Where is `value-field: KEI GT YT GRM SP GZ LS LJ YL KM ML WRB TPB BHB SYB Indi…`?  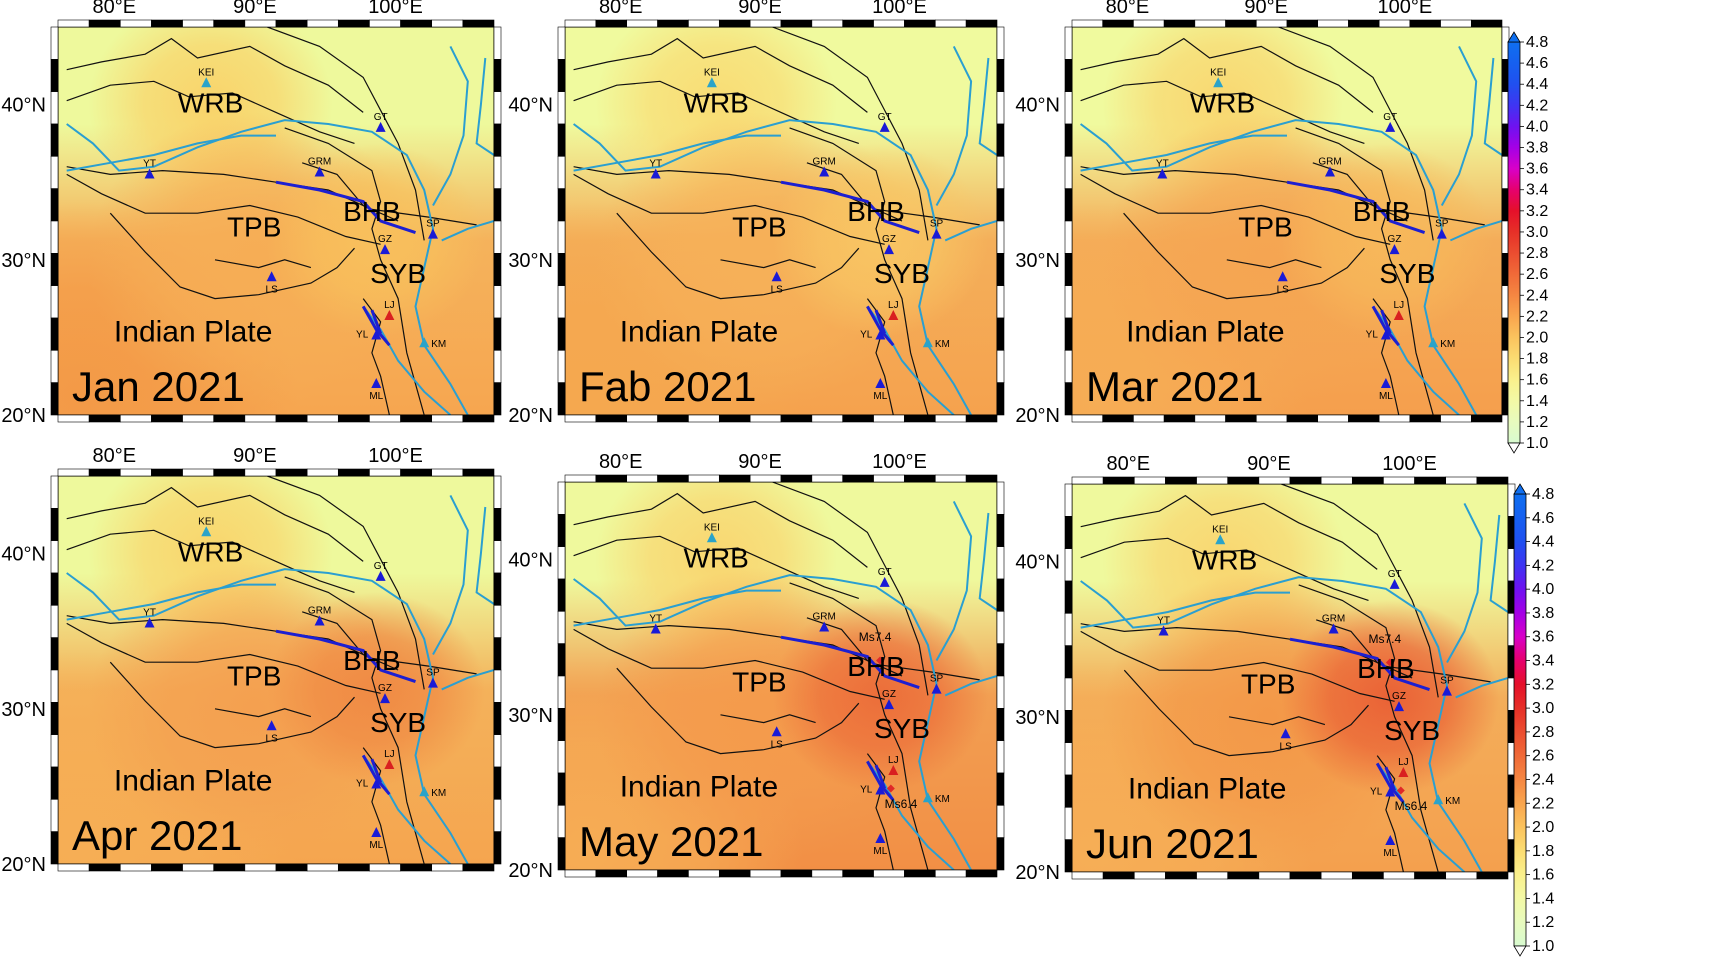 value-field: KEI GT YT GRM SP GZ LS LJ YL KM ML WRB TPB BHB SYB Indi… is located at coordinates (781, 221).